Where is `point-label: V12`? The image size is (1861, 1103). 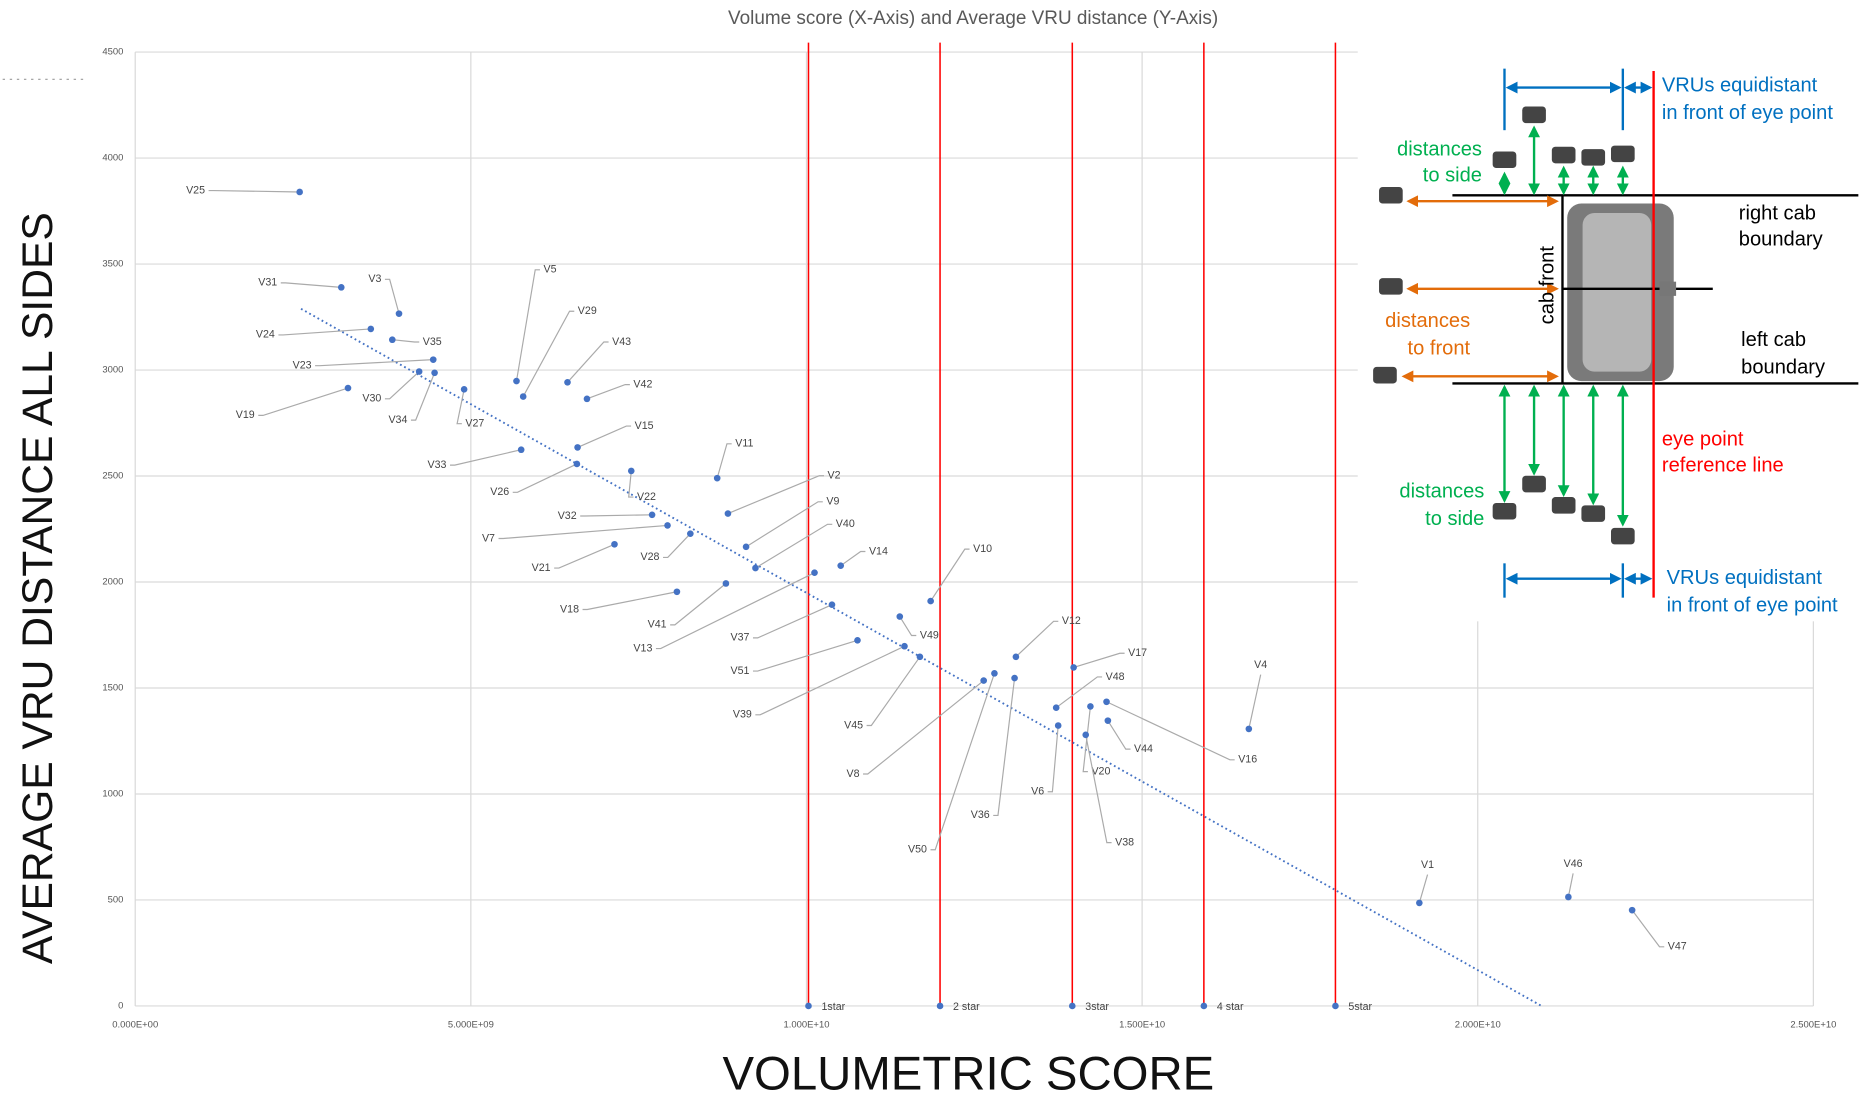 point-label: V12 is located at coordinates (1071, 621).